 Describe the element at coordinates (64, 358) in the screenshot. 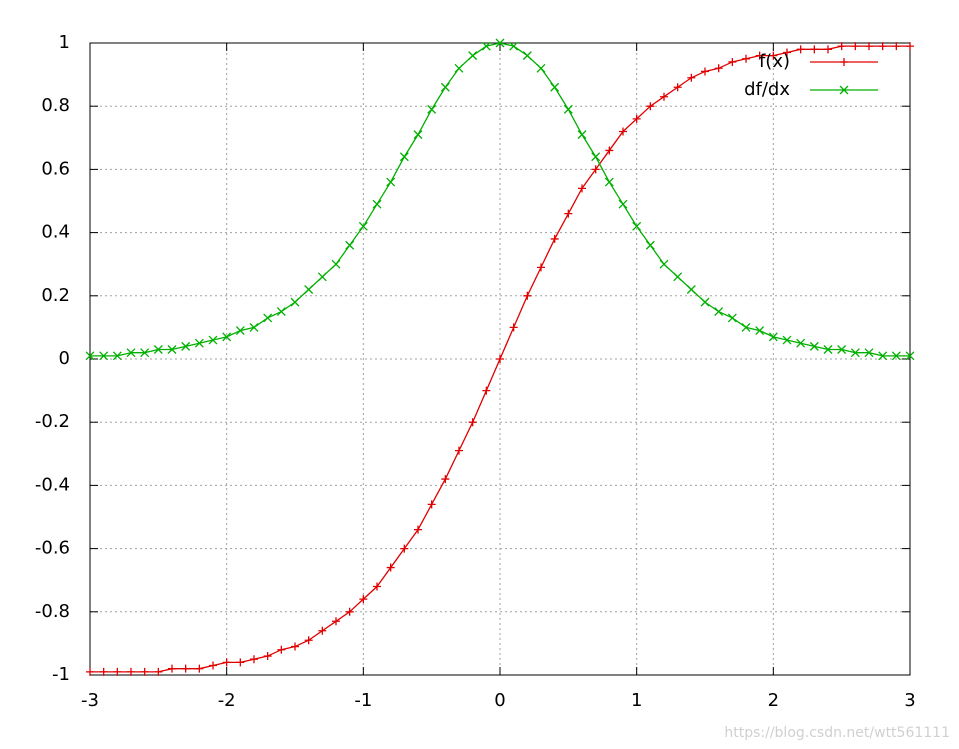

I see `y-tick-label: 0` at that location.